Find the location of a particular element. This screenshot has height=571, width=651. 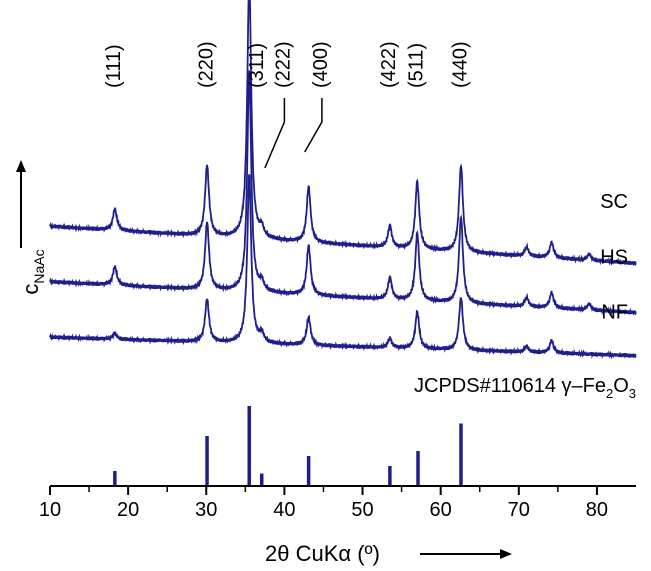

x-axis-label: 2θ CuKα (º) is located at coordinates (322, 553).